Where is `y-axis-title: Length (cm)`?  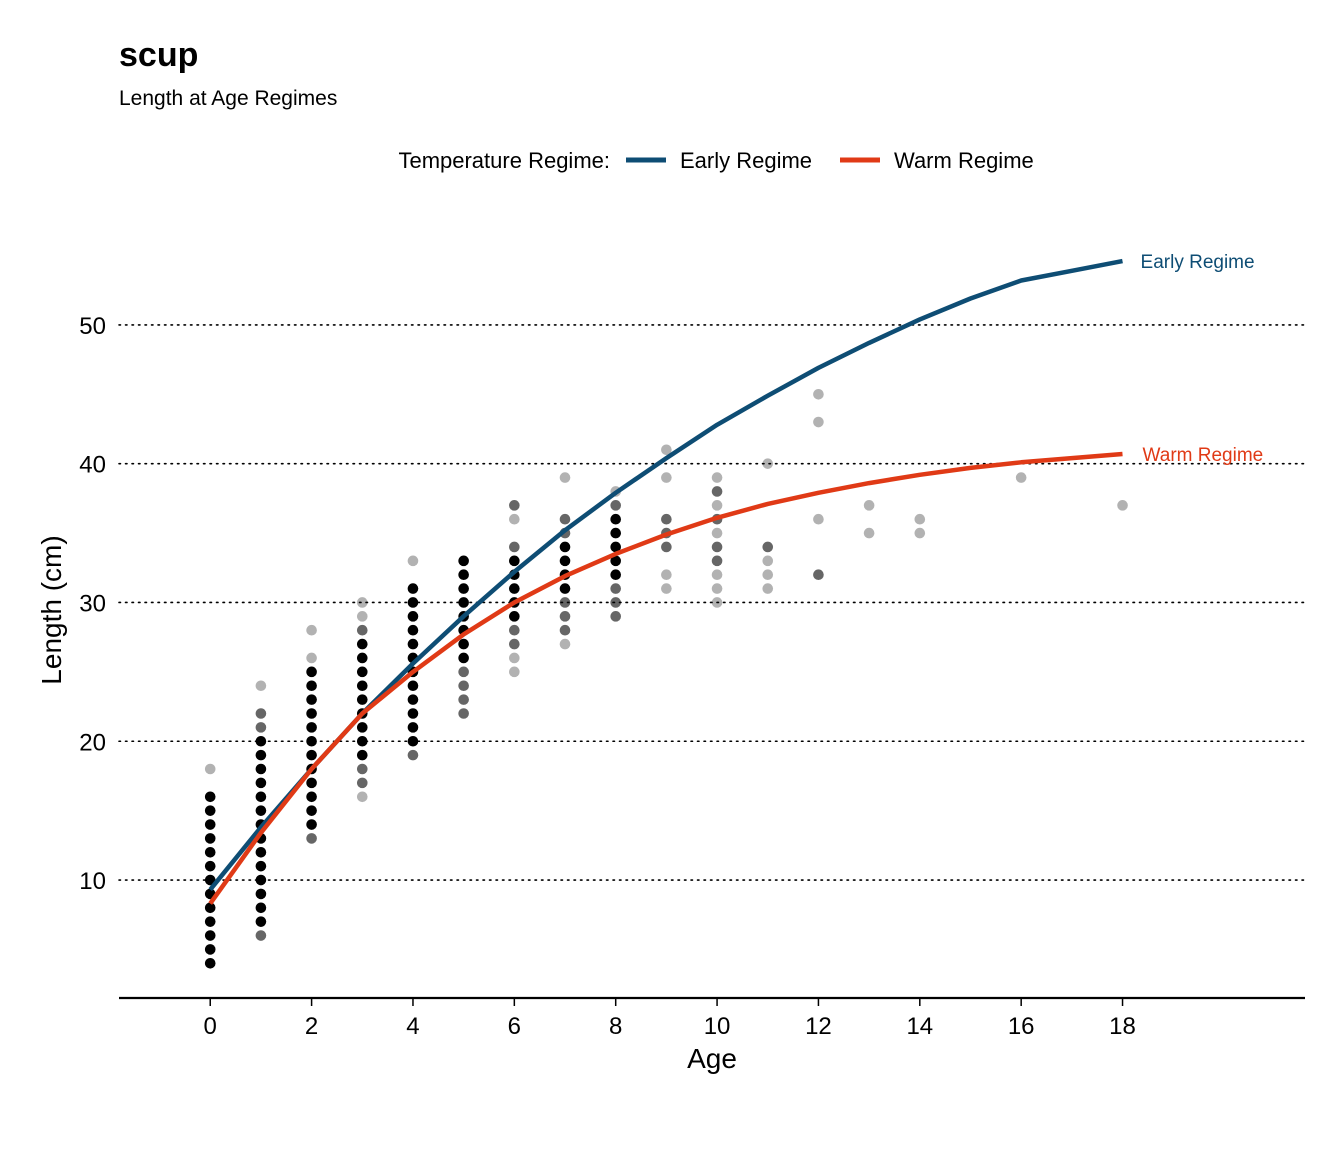
y-axis-title: Length (cm) is located at coordinates (51, 609).